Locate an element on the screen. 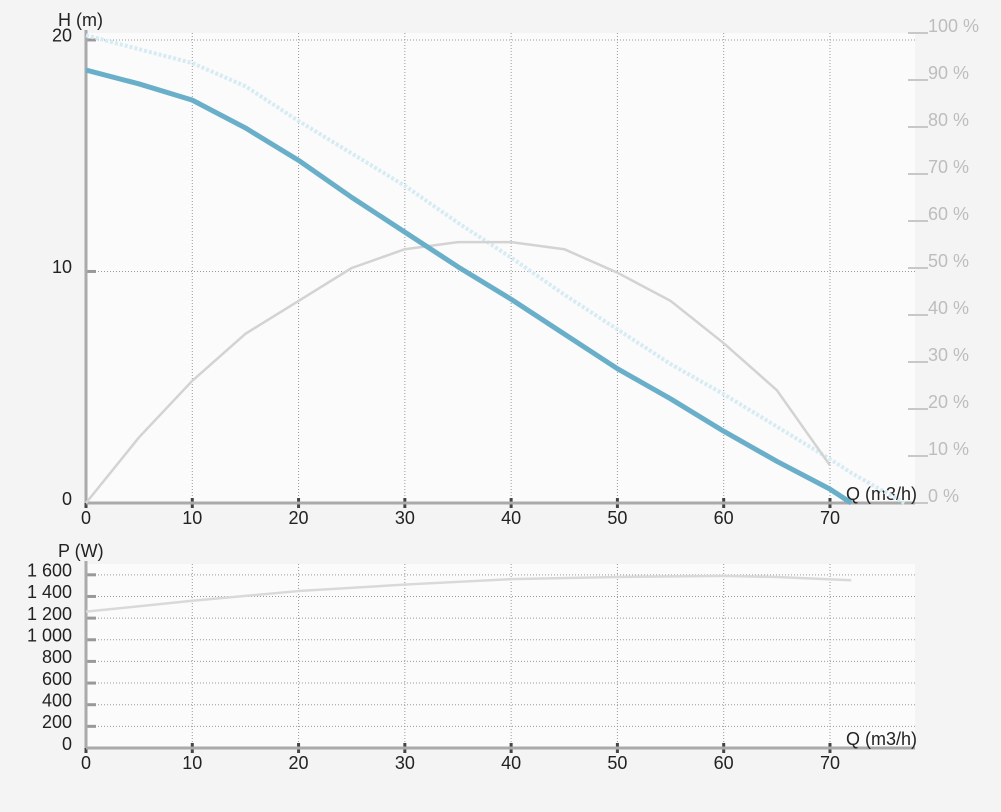 The width and height of the screenshot is (1001, 812). series-line is located at coordinates (468, 593).